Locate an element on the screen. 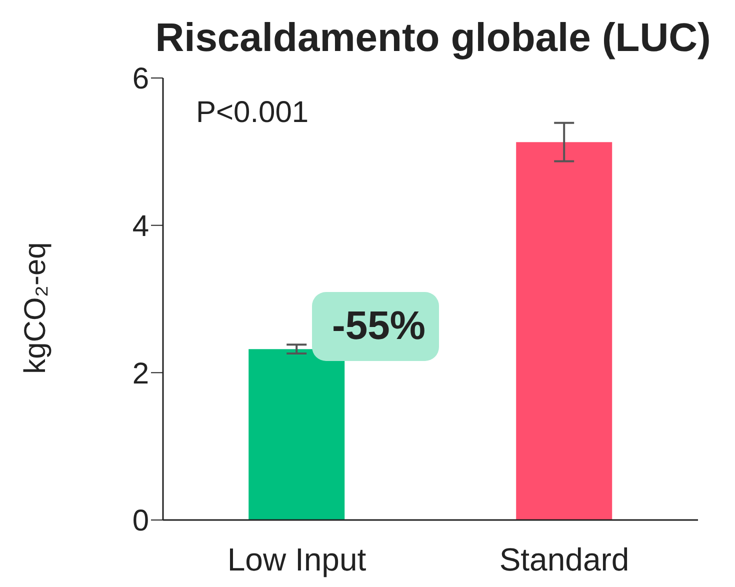 This screenshot has height=587, width=735. y-axis-title: kgCO₂-eq is located at coordinates (36, 308).